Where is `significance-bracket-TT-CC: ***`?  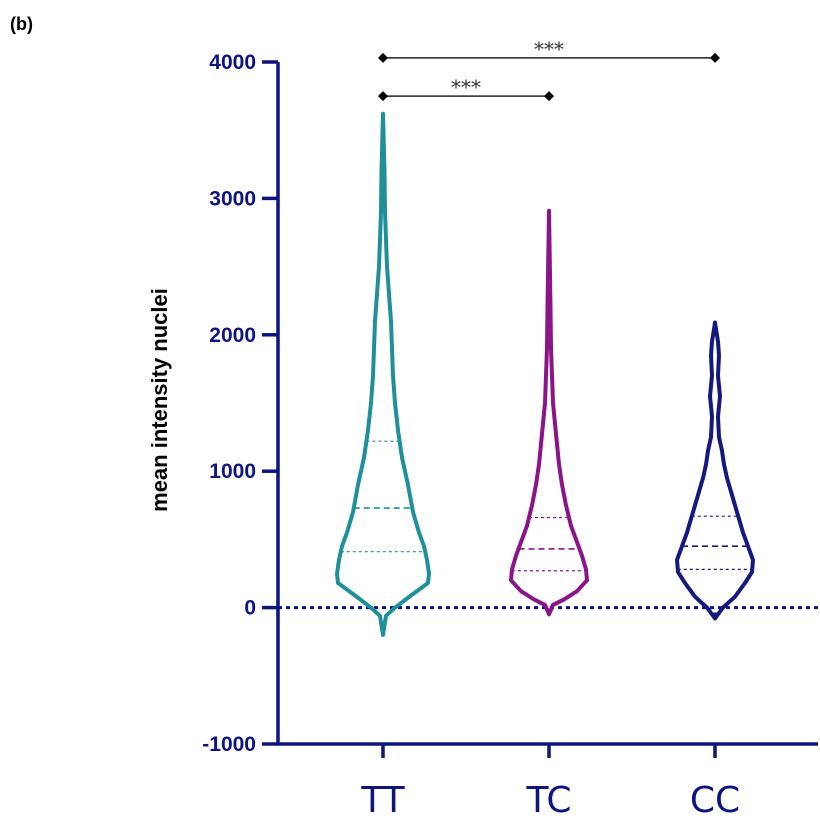
significance-bracket-TT-CC: *** is located at coordinates (549, 50).